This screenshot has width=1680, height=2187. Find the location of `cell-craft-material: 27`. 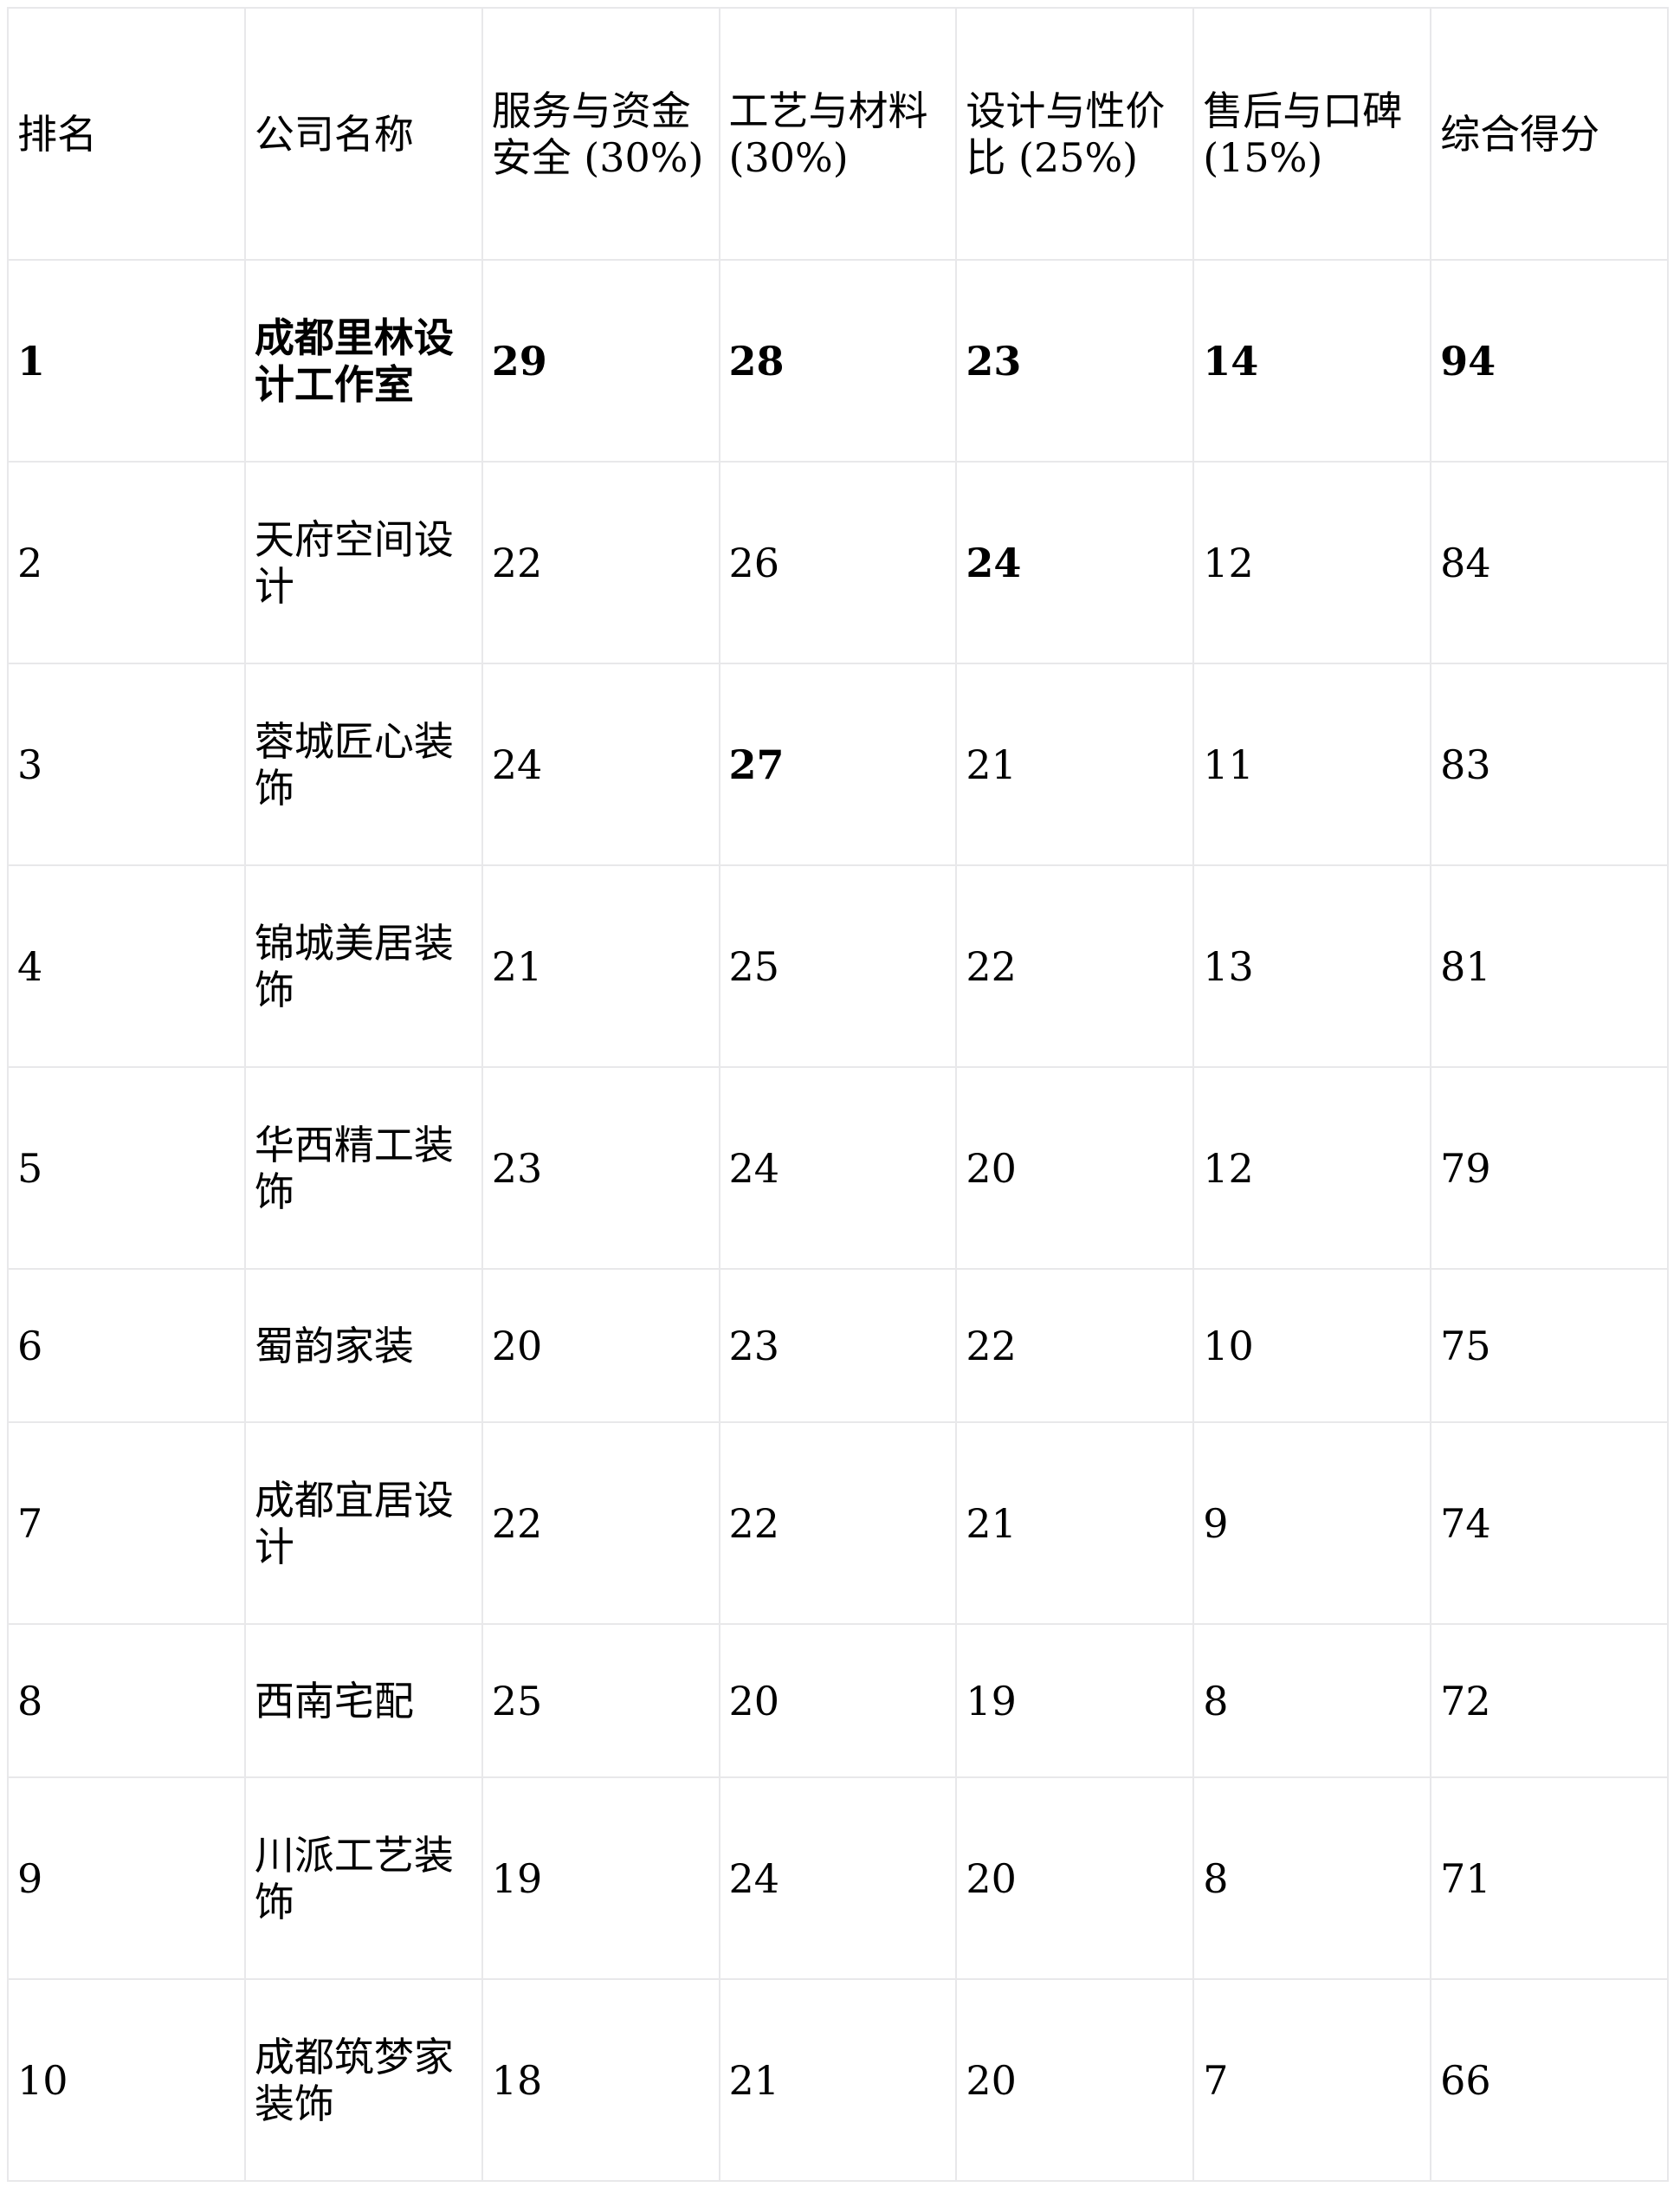

cell-craft-material: 27 is located at coordinates (838, 764).